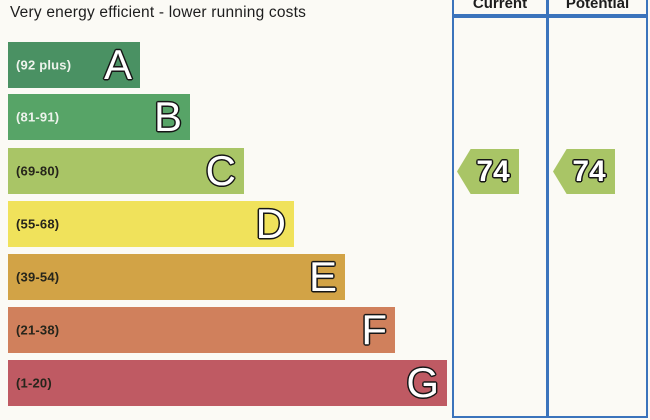 The height and width of the screenshot is (420, 650). I want to click on current-rating-value: 74, so click(493, 171).